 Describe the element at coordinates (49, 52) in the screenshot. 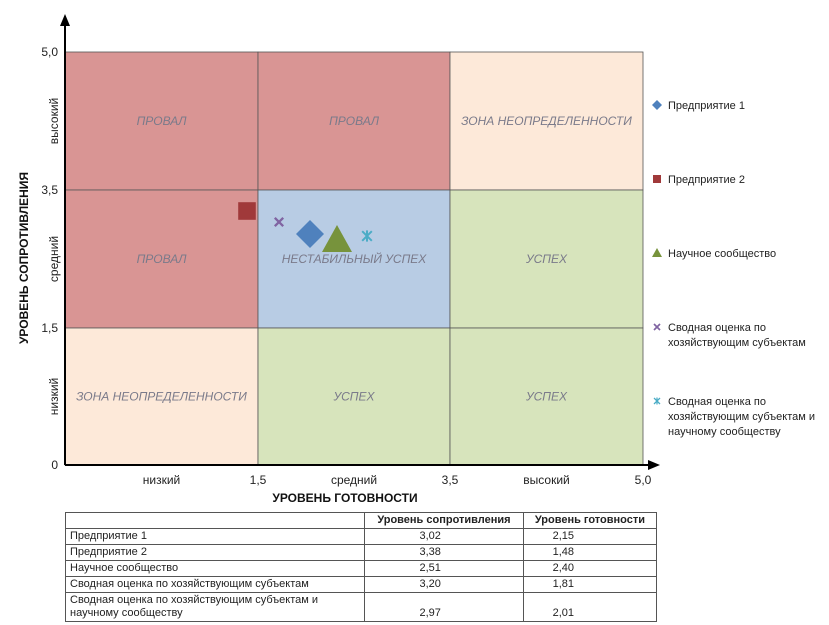

I see `y-tick-label: 5,0` at that location.